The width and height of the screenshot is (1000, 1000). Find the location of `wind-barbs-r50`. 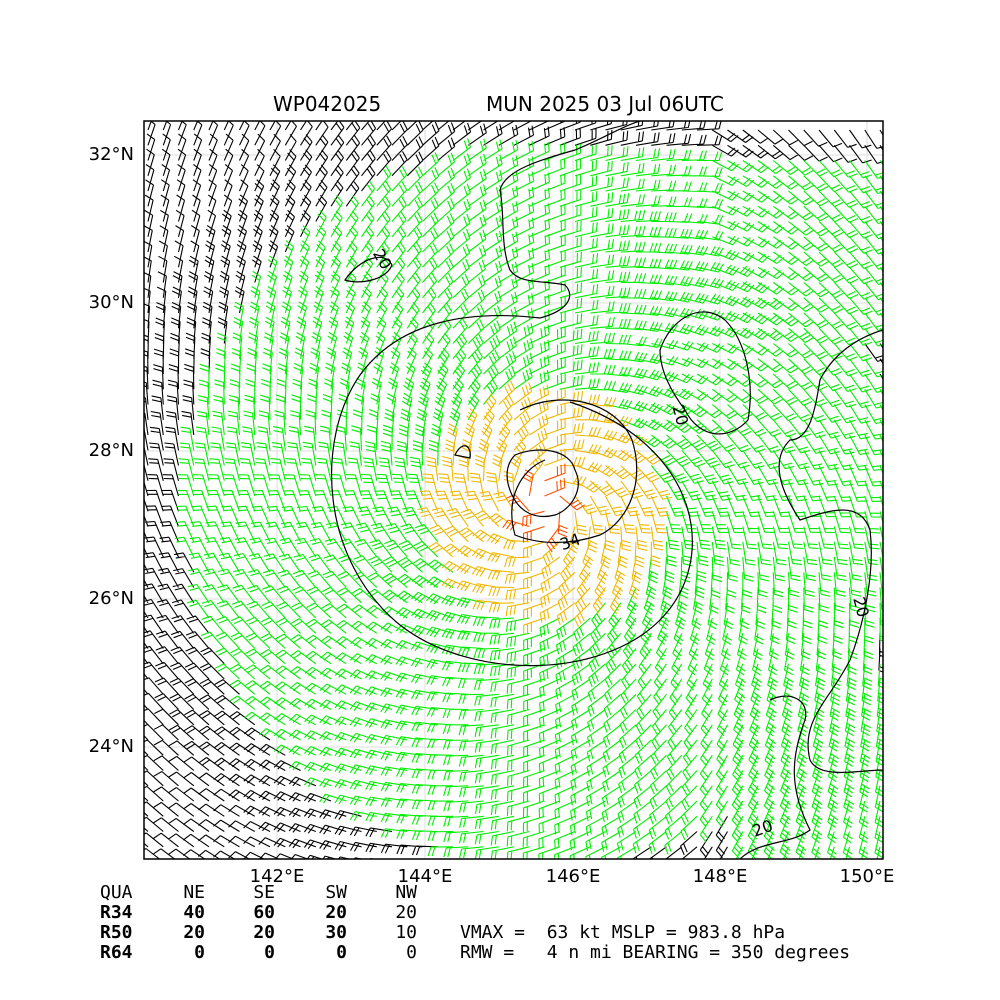

wind-barbs-r50 is located at coordinates (545, 507).